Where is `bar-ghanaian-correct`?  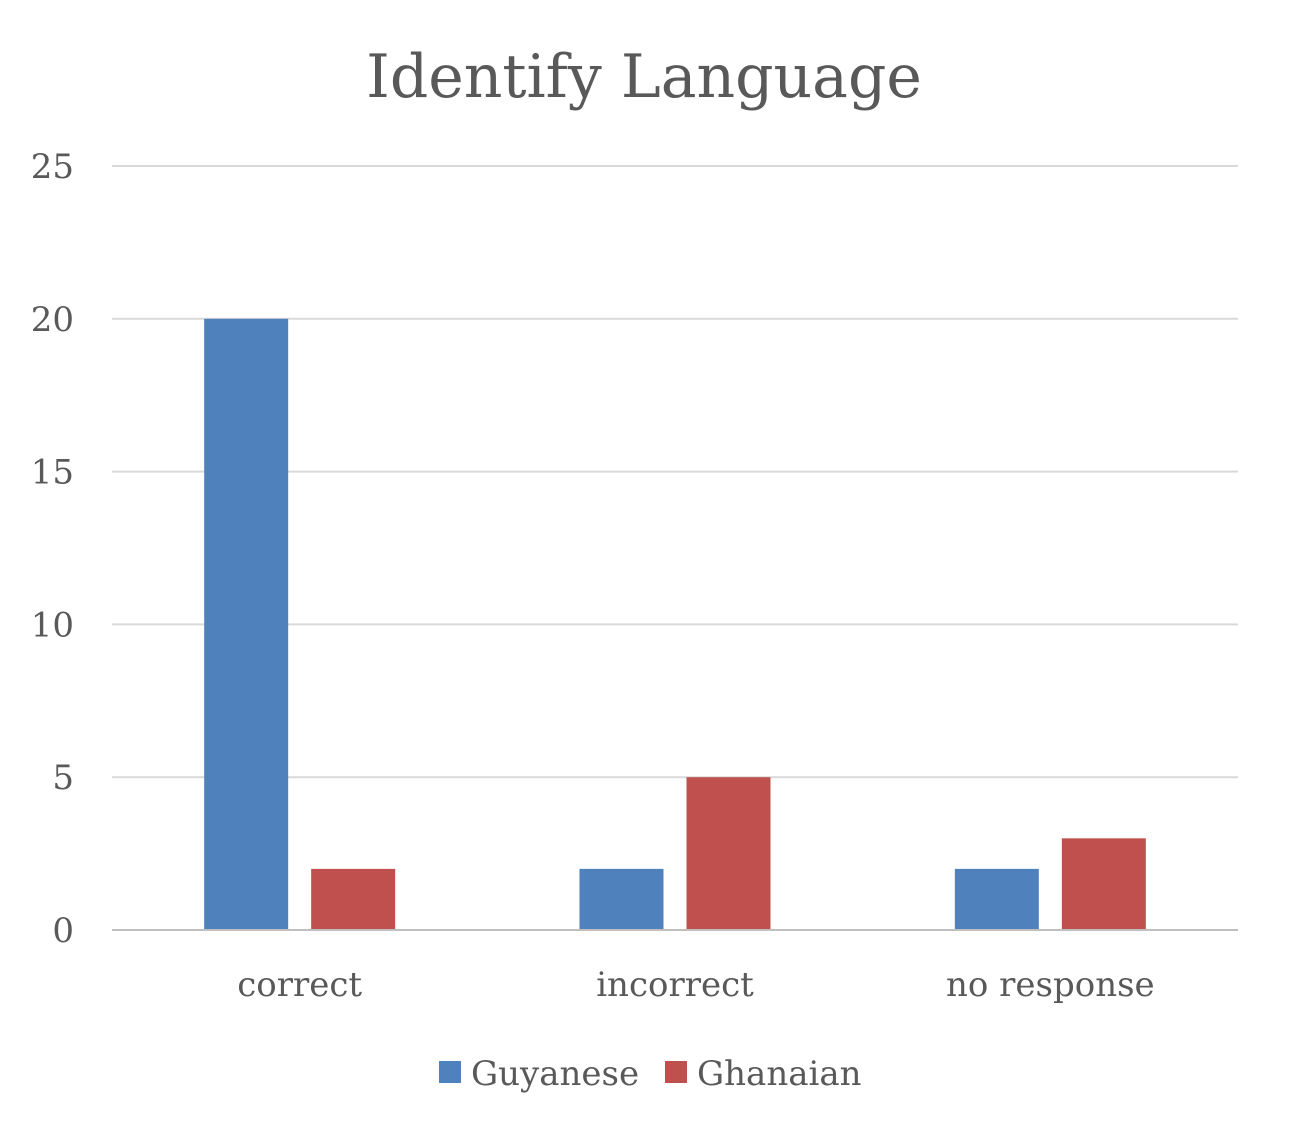 bar-ghanaian-correct is located at coordinates (353, 899).